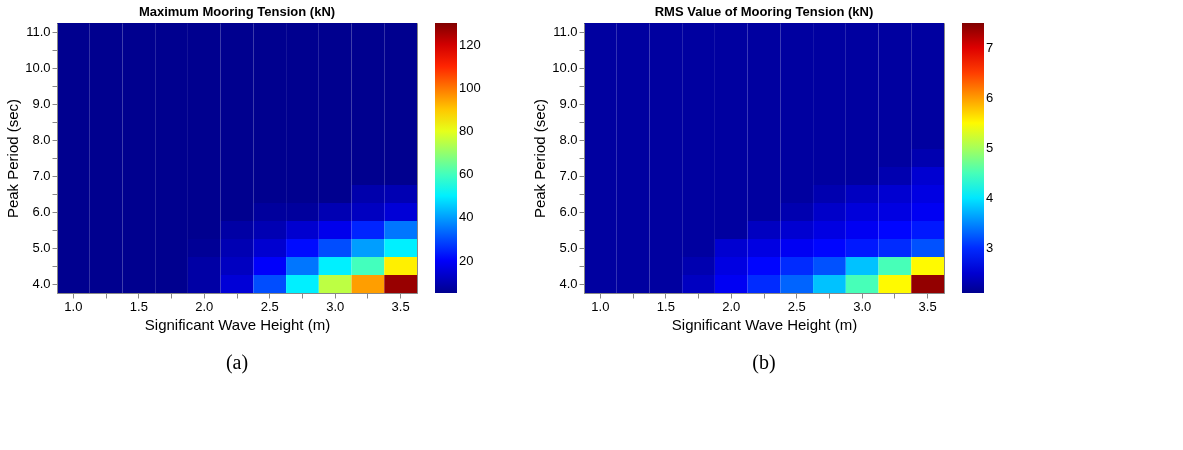 This screenshot has height=450, width=1183. What do you see at coordinates (466, 217) in the screenshot?
I see `color-bar-label: 40` at bounding box center [466, 217].